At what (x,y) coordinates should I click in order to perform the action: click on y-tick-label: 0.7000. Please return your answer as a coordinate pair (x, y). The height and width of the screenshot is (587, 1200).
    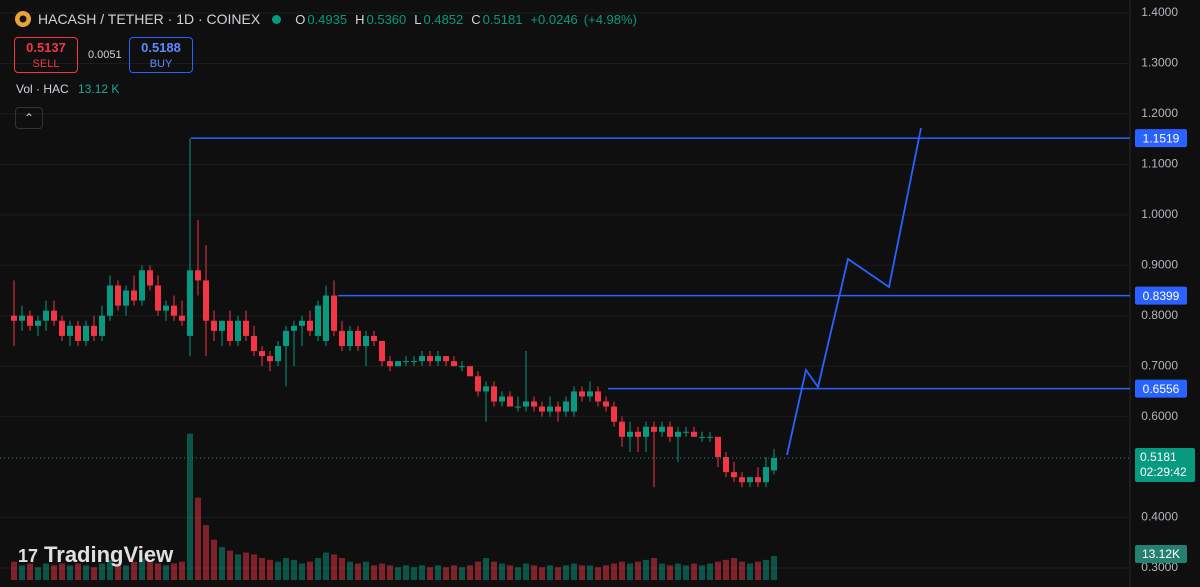
    Looking at the image, I should click on (1159, 365).